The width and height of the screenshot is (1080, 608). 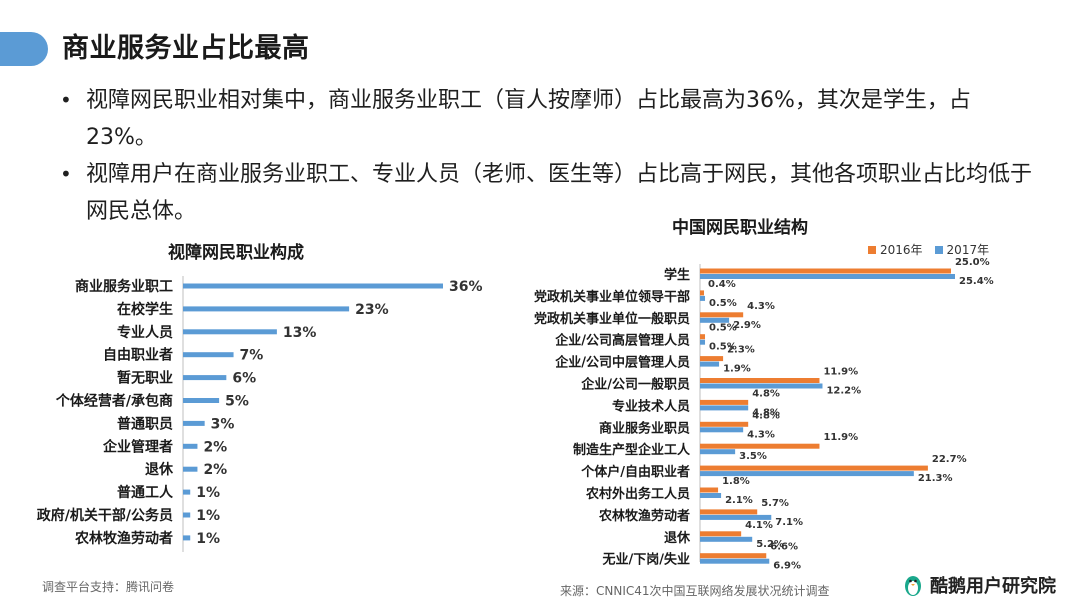 I want to click on right-chart-title: 中国网民职业结构, so click(x=740, y=228).